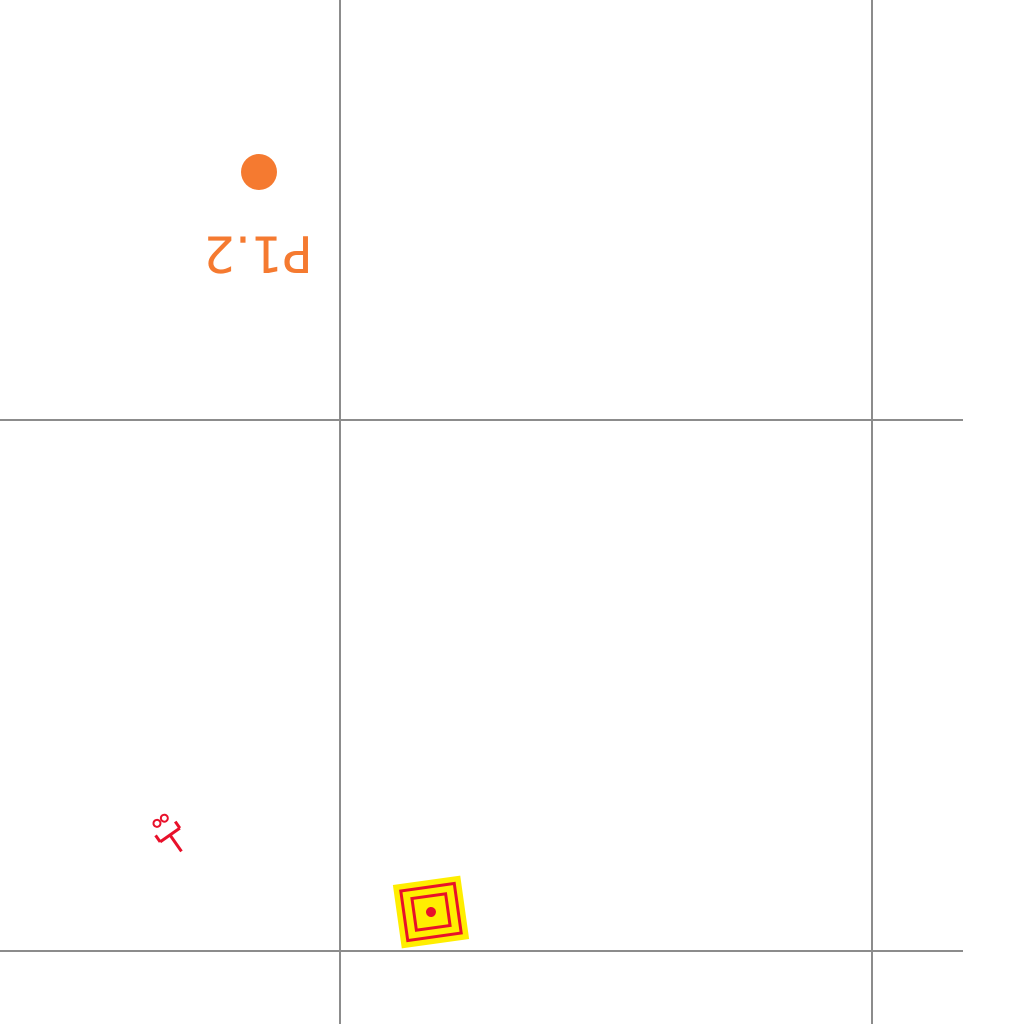  What do you see at coordinates (258, 254) in the screenshot?
I see `point-label: P1.2` at bounding box center [258, 254].